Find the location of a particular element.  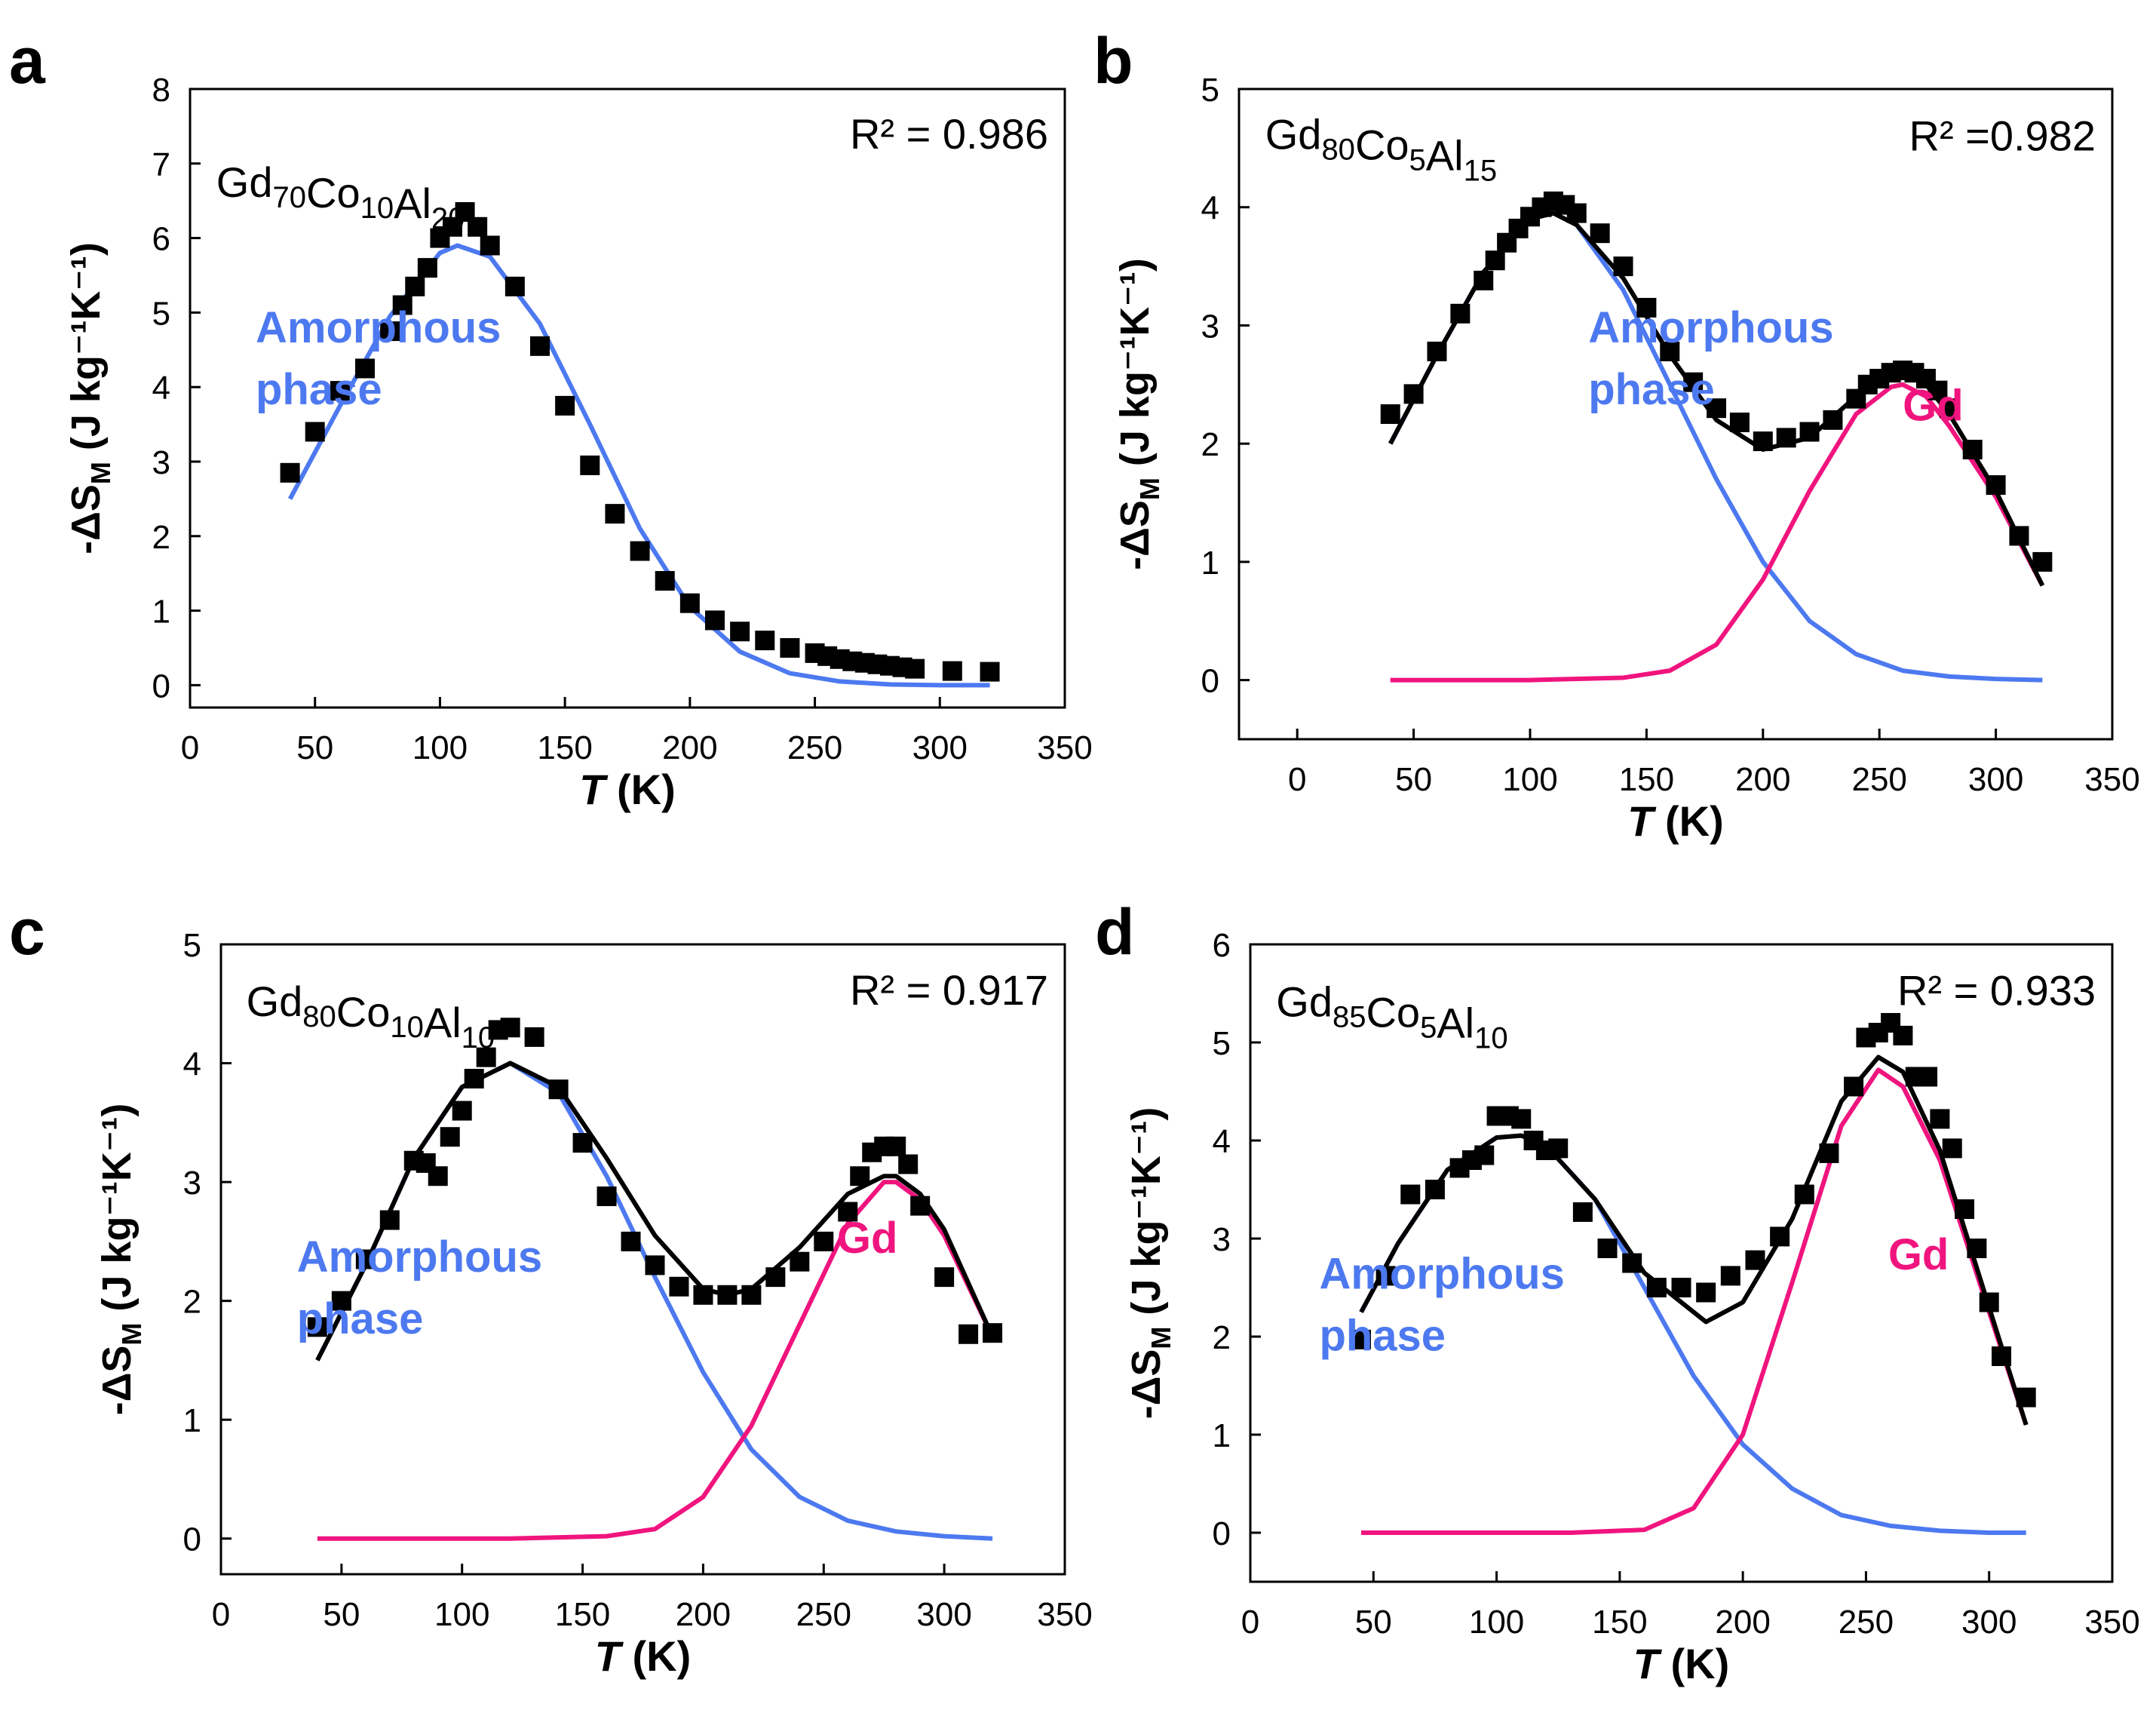

y-axis-label: -ΔSM (J kg⁻¹K⁻¹) is located at coordinates (1139, 414).